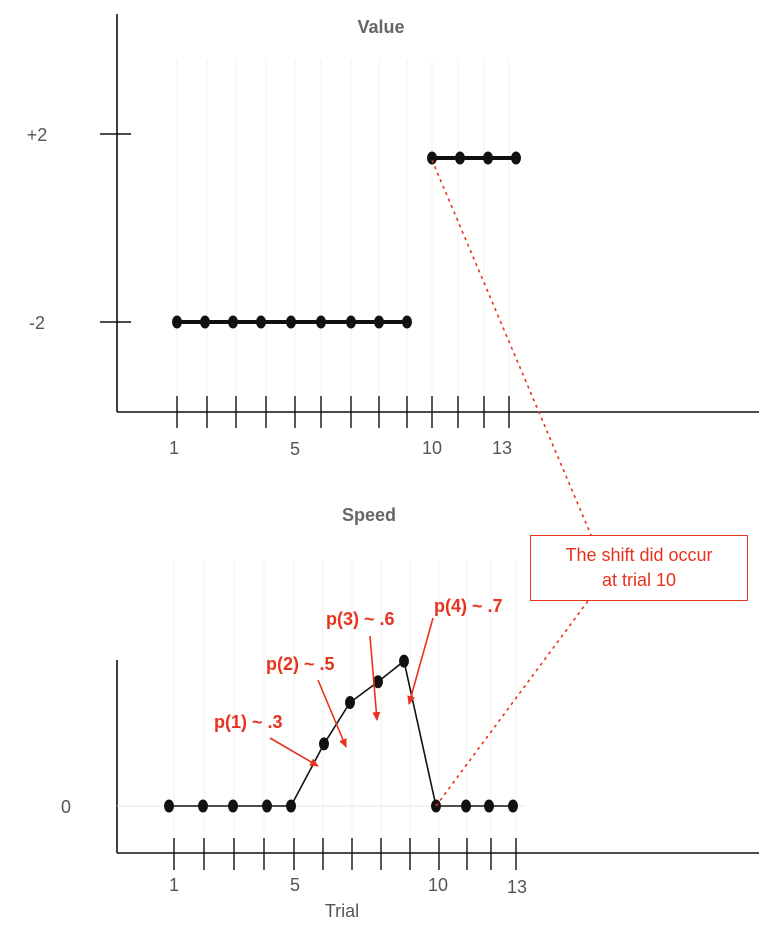  What do you see at coordinates (342, 911) in the screenshot?
I see `speed-x-axis-label: Trial` at bounding box center [342, 911].